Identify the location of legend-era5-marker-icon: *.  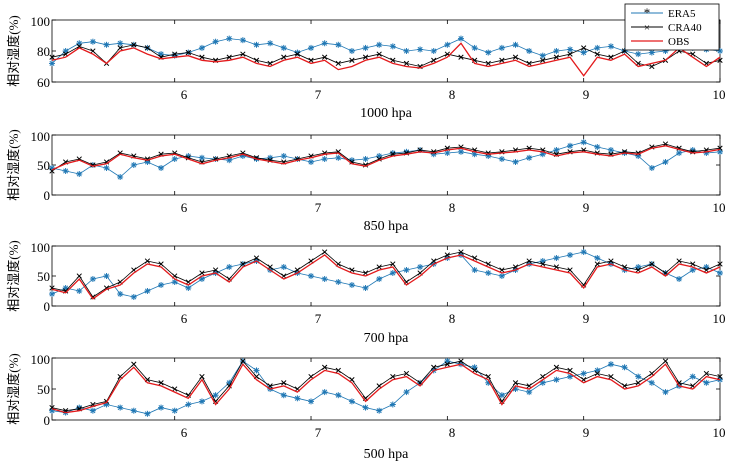
(647, 12).